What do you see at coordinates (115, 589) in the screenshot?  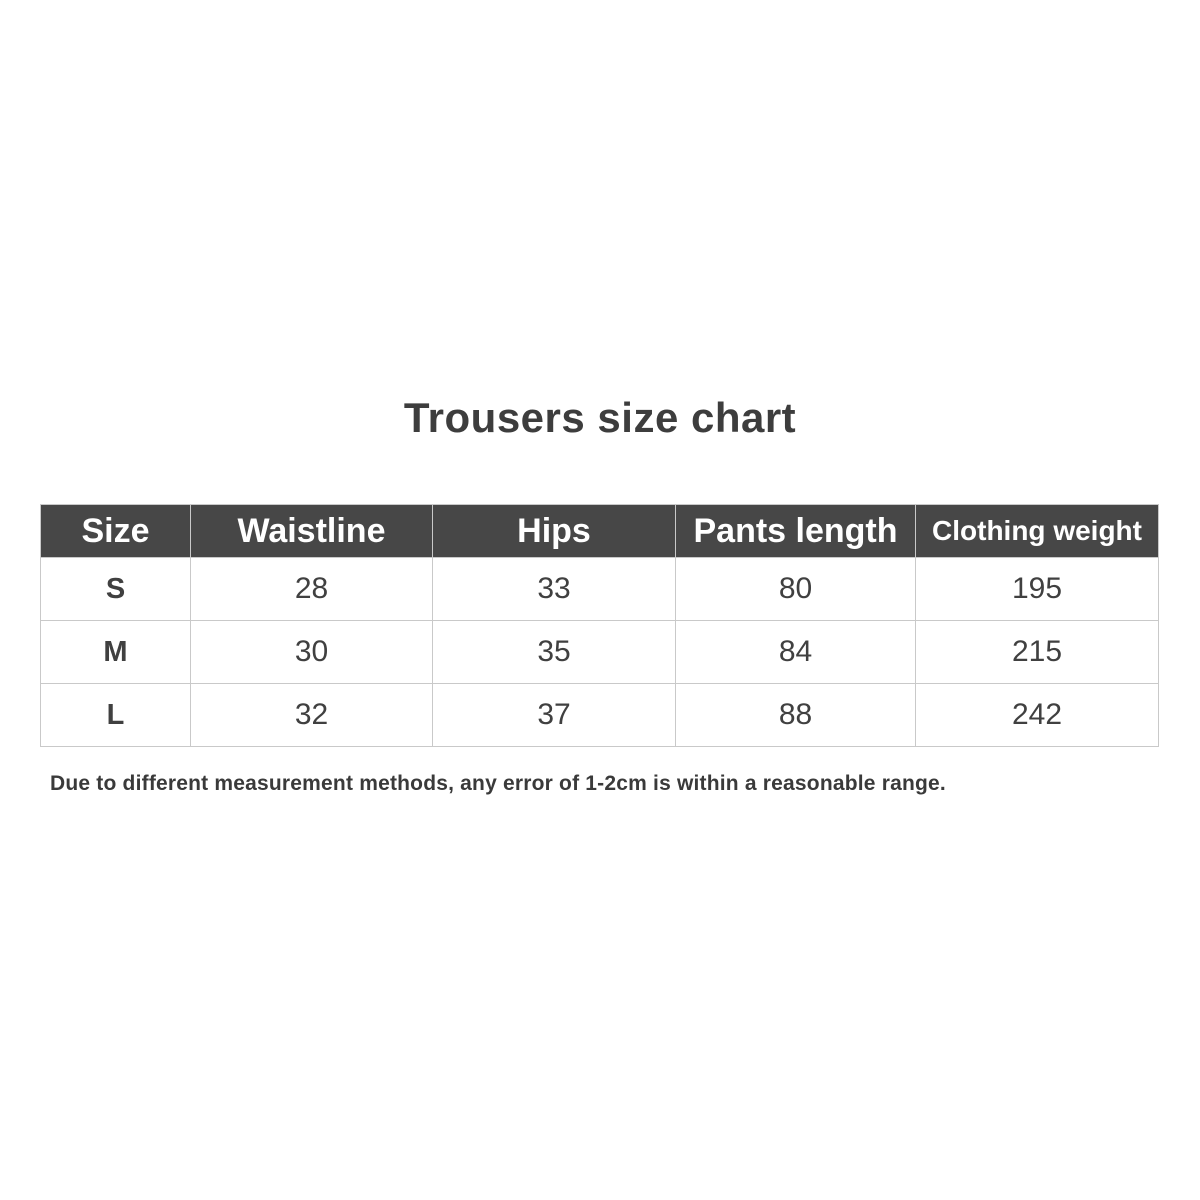 I see `cell-size: S` at bounding box center [115, 589].